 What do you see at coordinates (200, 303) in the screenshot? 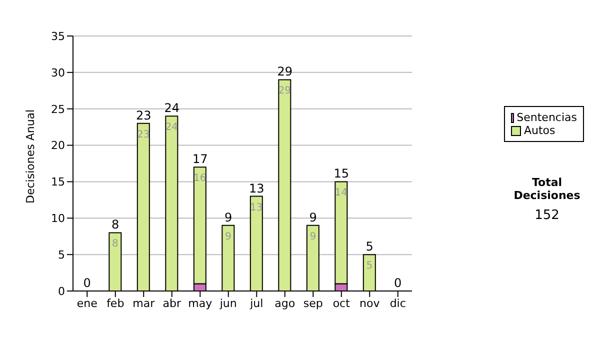
I see `x-tick-label: may` at bounding box center [200, 303].